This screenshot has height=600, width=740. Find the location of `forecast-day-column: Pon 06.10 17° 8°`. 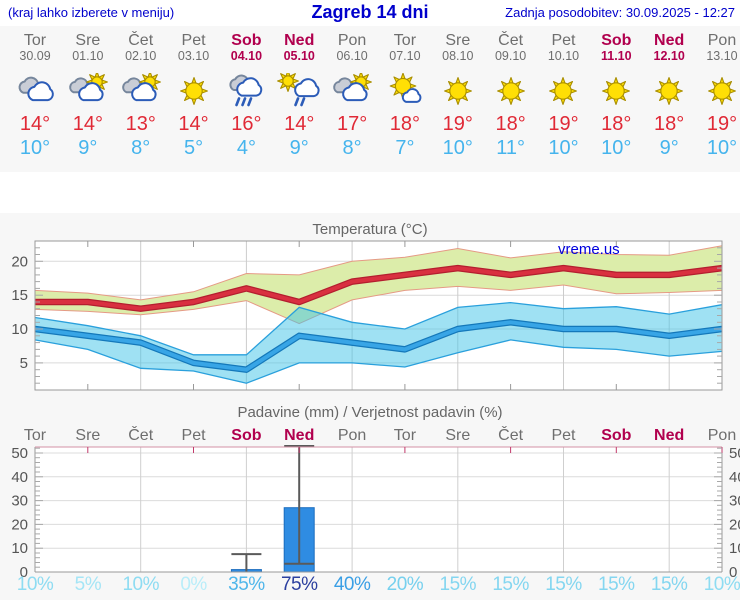

forecast-day-column: Pon 06.10 17° 8° is located at coordinates (352, 96).